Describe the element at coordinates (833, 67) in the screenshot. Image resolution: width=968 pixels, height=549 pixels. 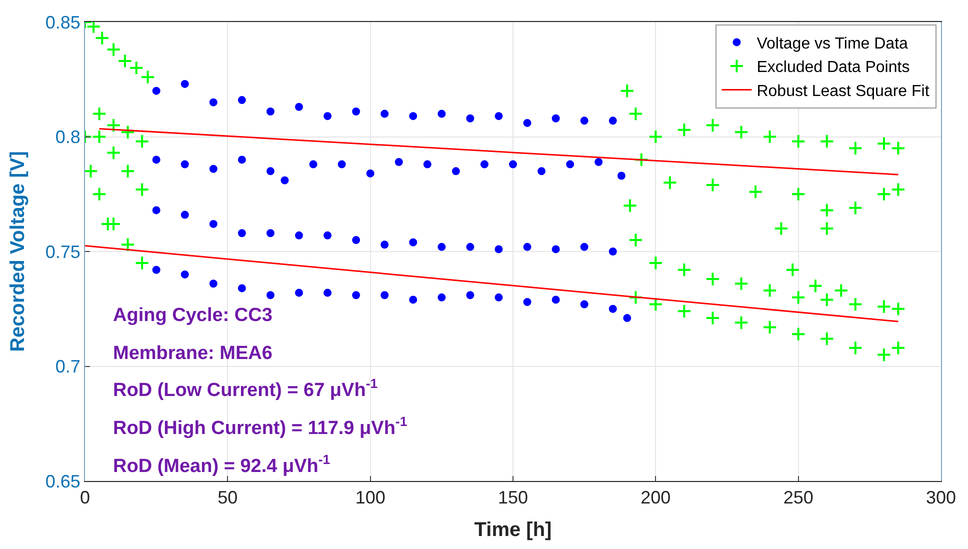
I see `legend-label: Excluded Data Points` at that location.